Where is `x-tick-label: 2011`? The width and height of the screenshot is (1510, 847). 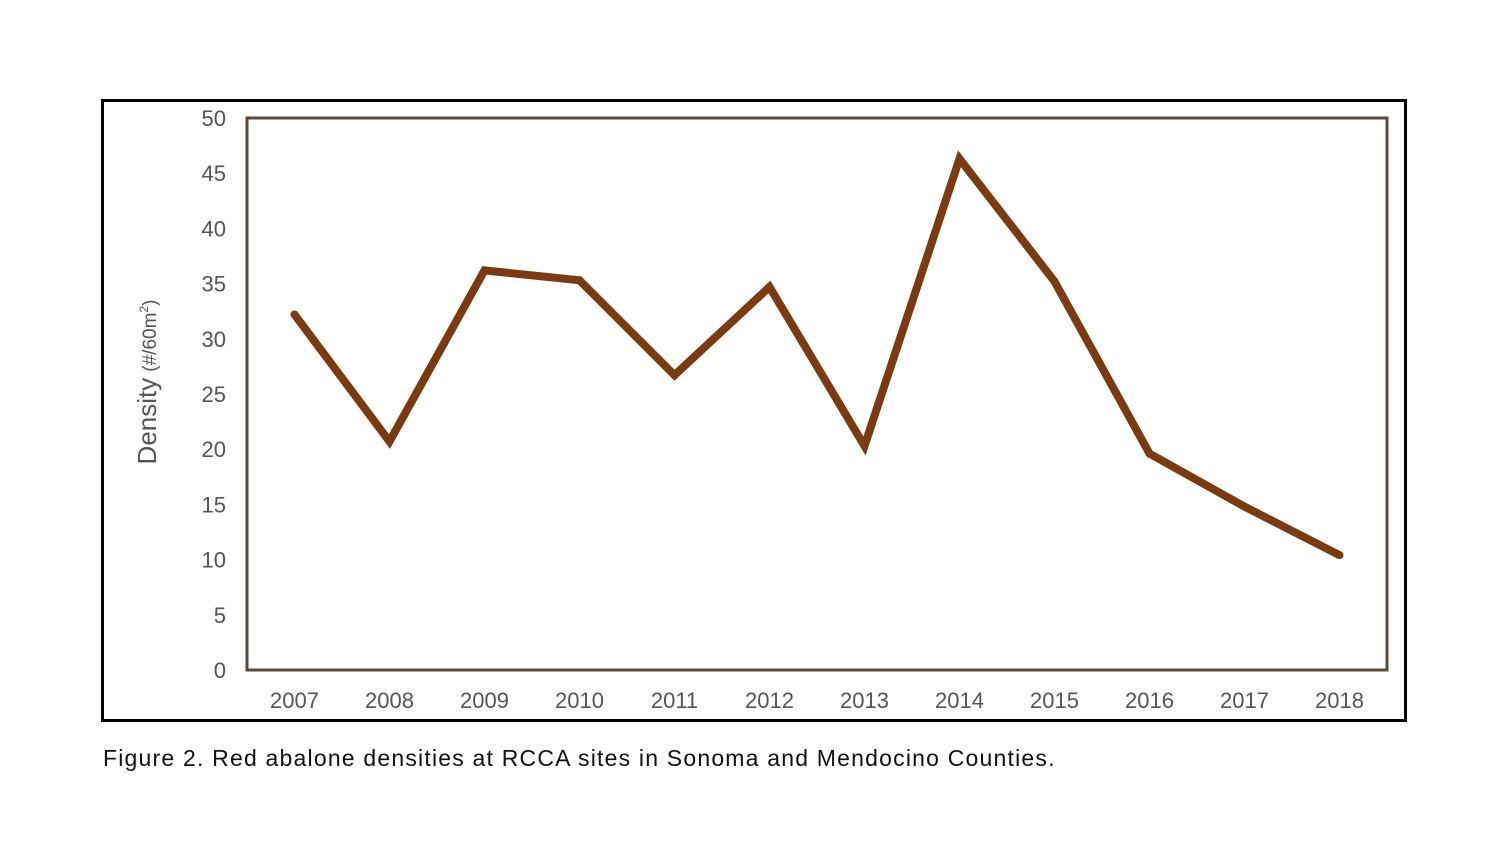 x-tick-label: 2011 is located at coordinates (674, 700).